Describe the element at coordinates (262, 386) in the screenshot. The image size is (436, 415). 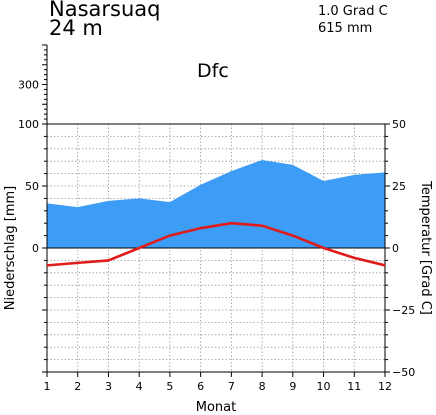
I see `x-tick-label: 8` at that location.